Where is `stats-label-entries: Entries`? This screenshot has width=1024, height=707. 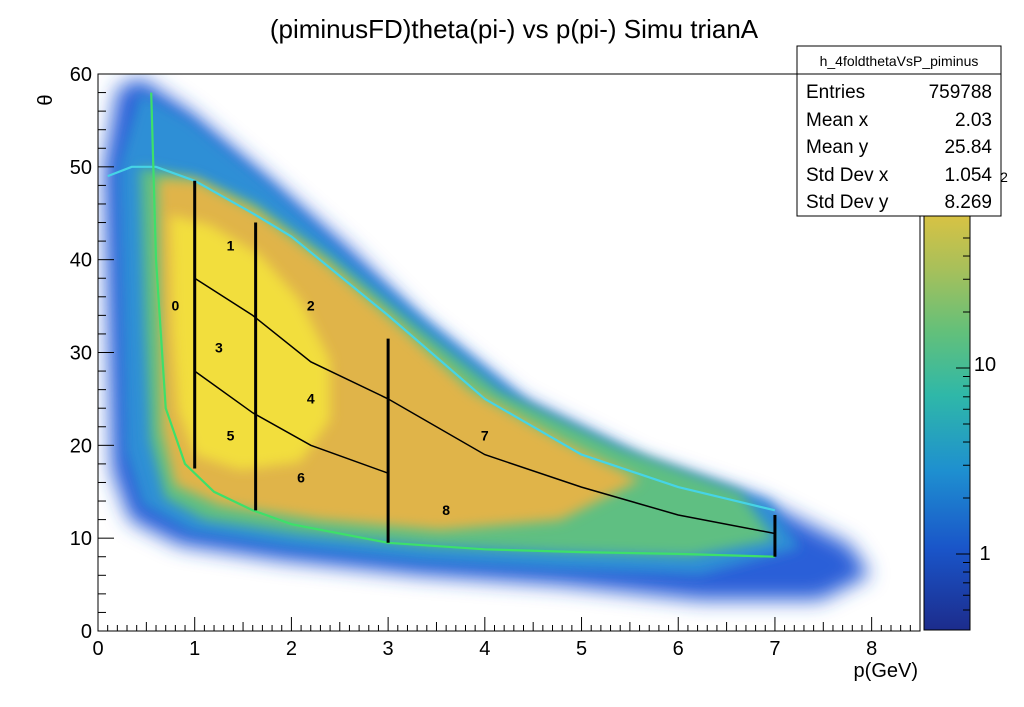
stats-label-entries: Entries is located at coordinates (835, 92).